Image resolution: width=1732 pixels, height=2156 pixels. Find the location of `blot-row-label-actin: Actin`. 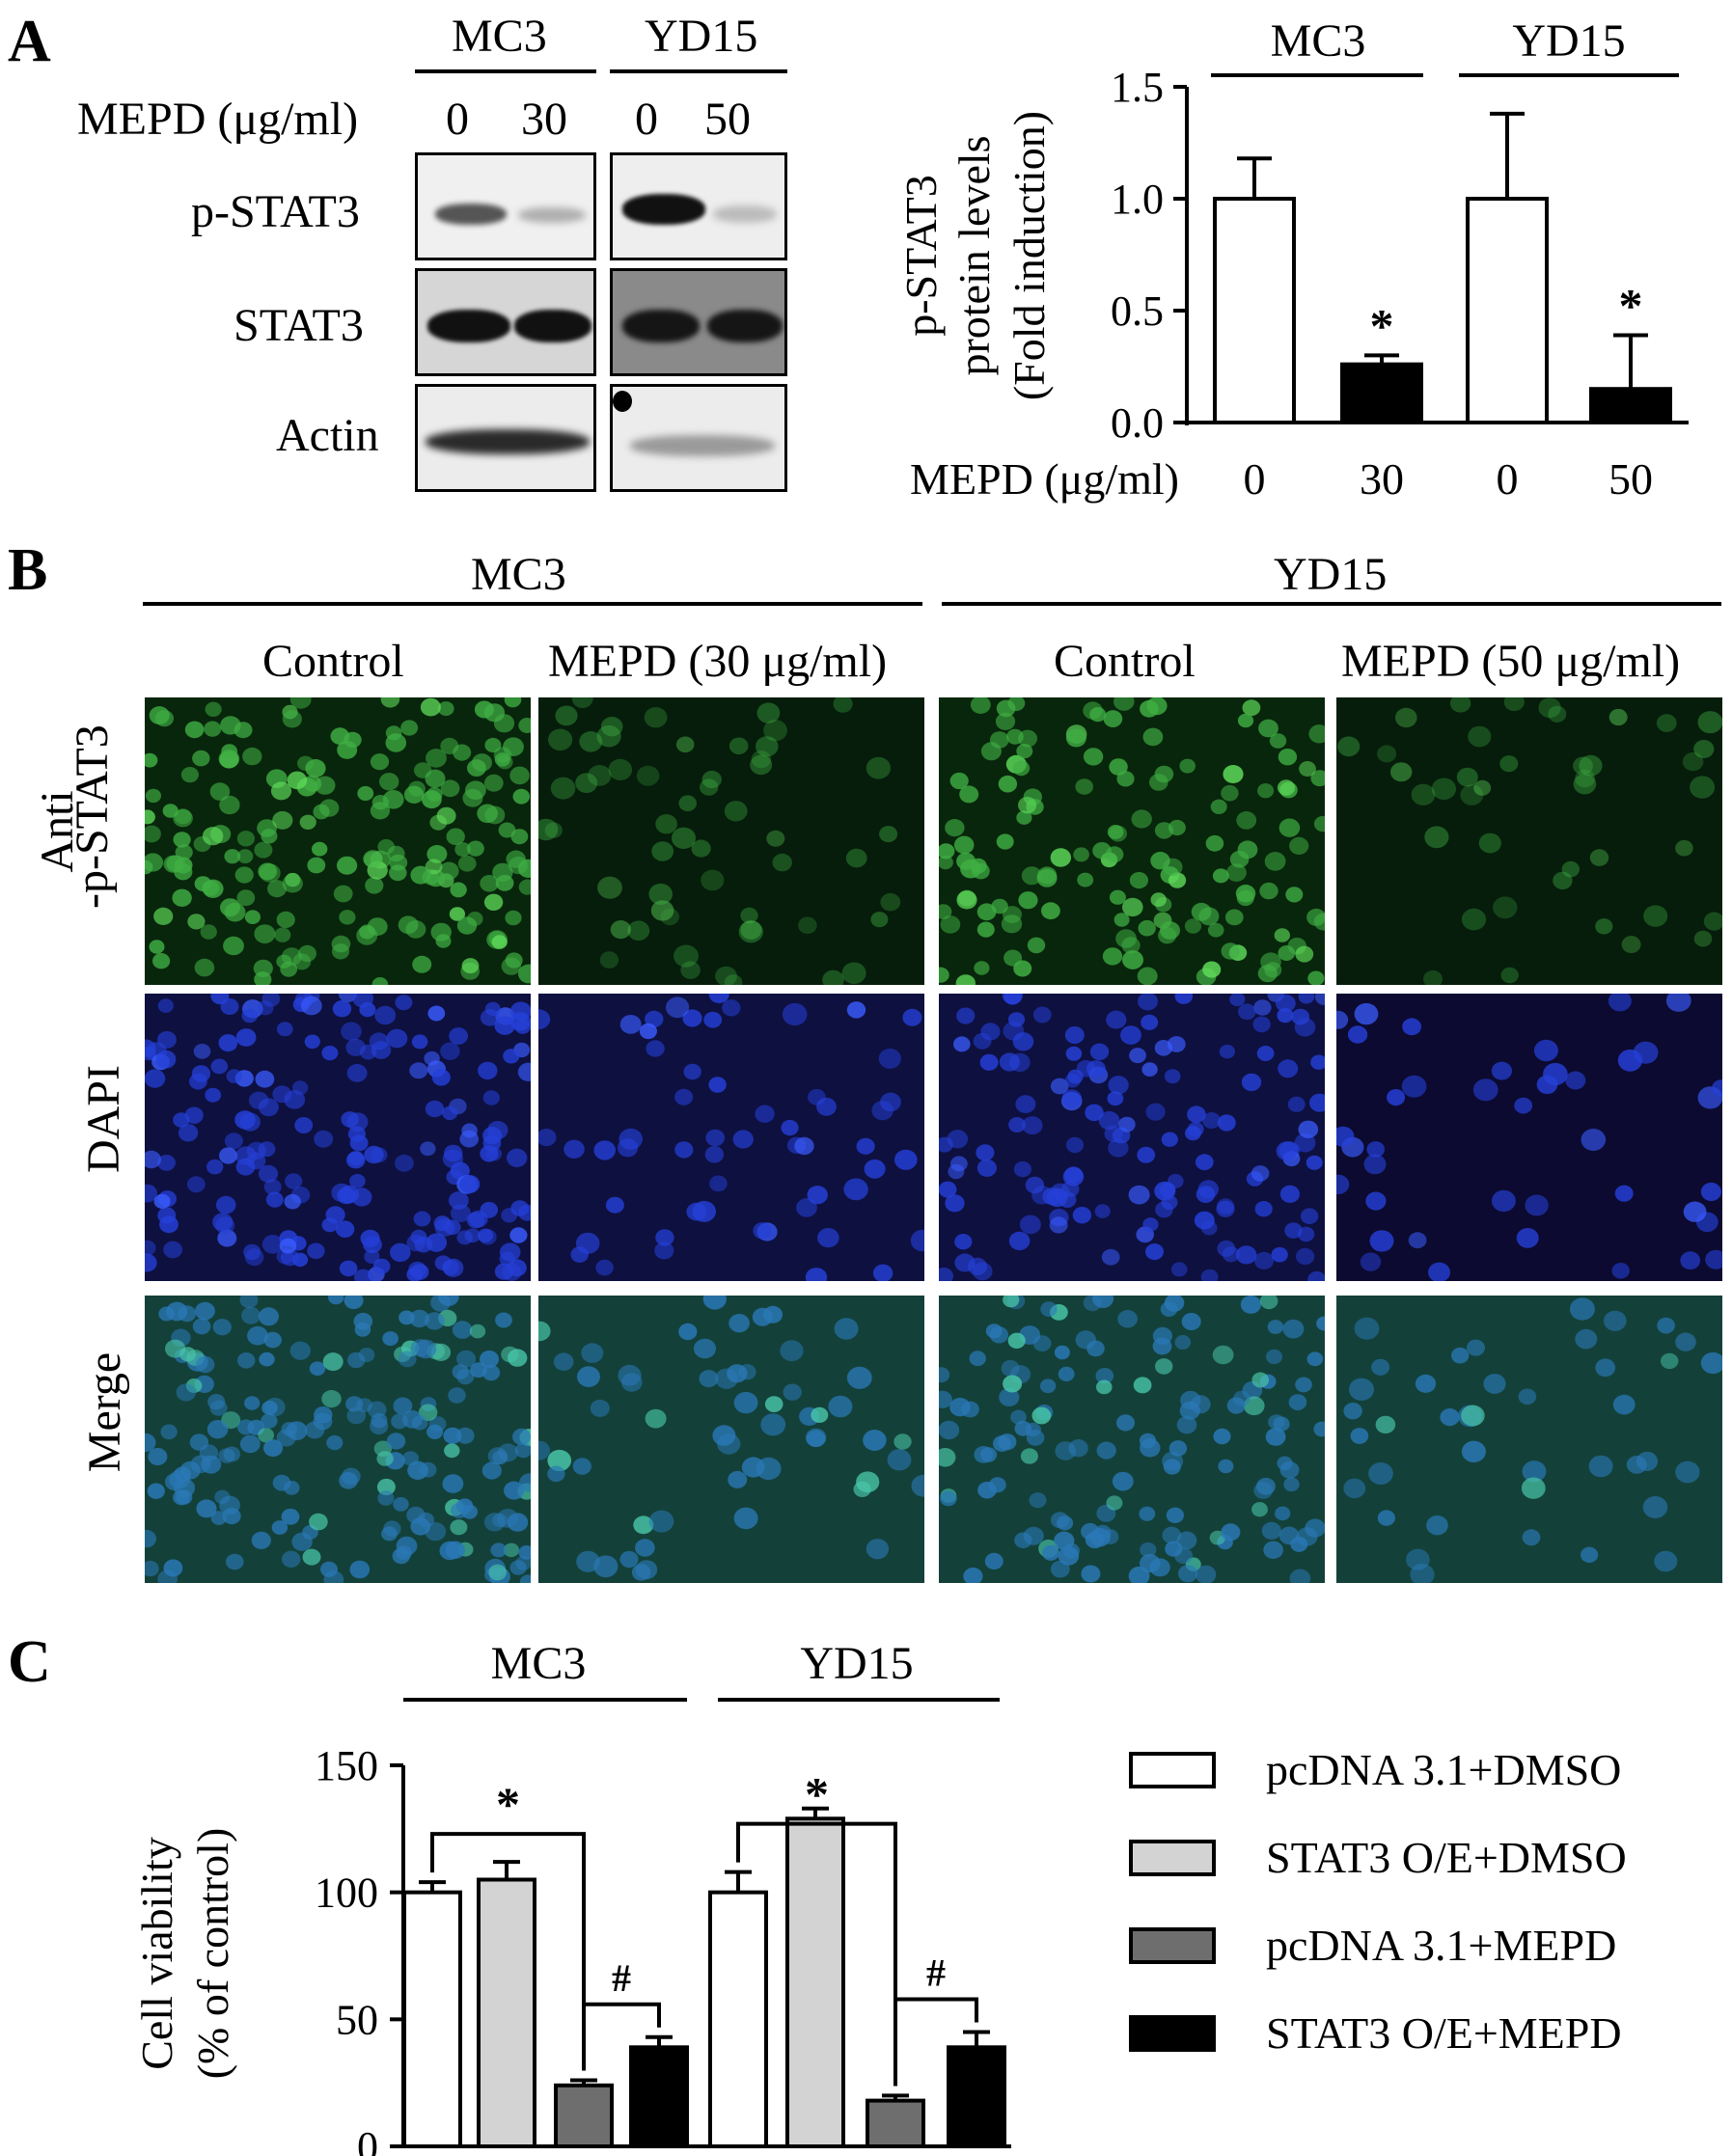

blot-row-label-actin: Actin is located at coordinates (327, 435).